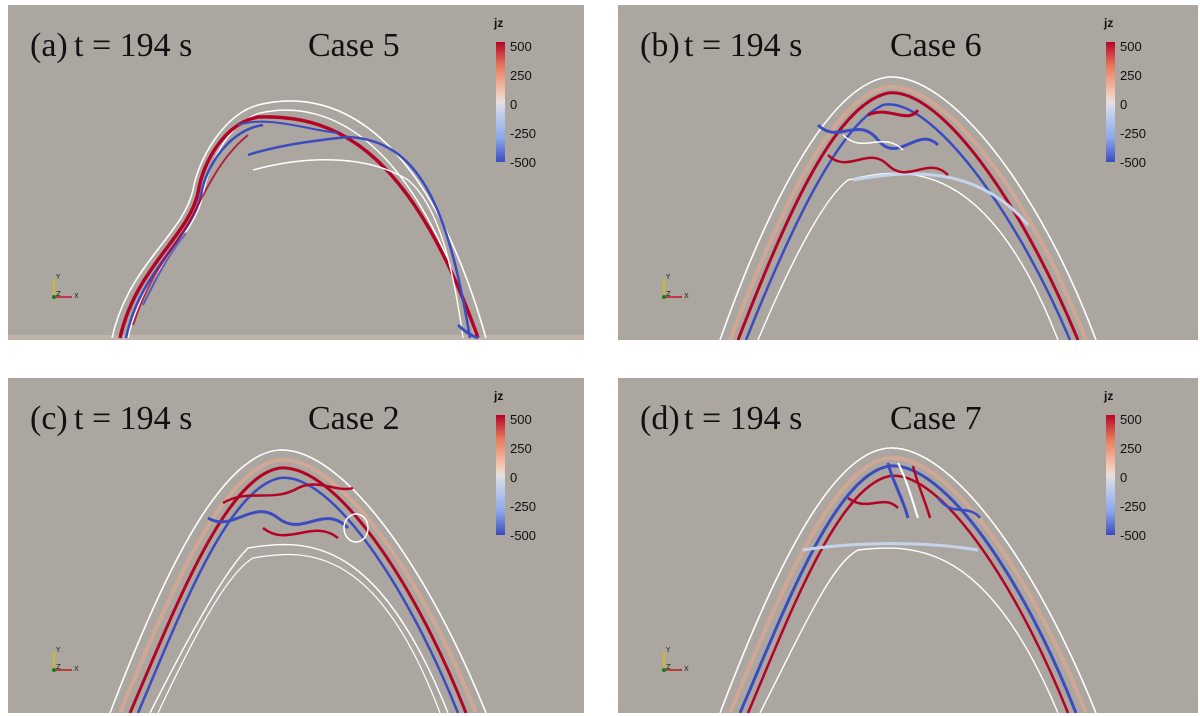 The image size is (1200, 716). What do you see at coordinates (49, 418) in the screenshot?
I see `panel-label: (c)` at bounding box center [49, 418].